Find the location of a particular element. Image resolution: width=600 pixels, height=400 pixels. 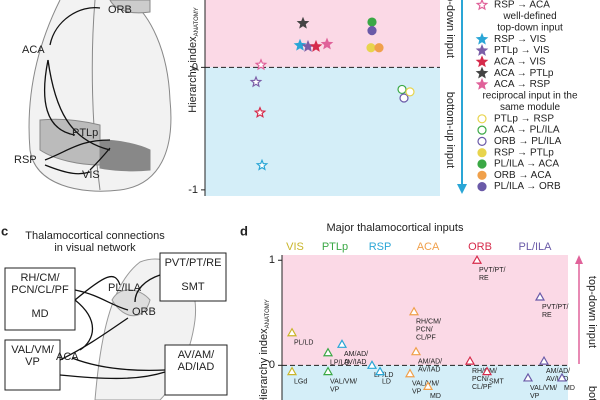

legend-label: PL/ILA → ACA is located at coordinates (526, 164).